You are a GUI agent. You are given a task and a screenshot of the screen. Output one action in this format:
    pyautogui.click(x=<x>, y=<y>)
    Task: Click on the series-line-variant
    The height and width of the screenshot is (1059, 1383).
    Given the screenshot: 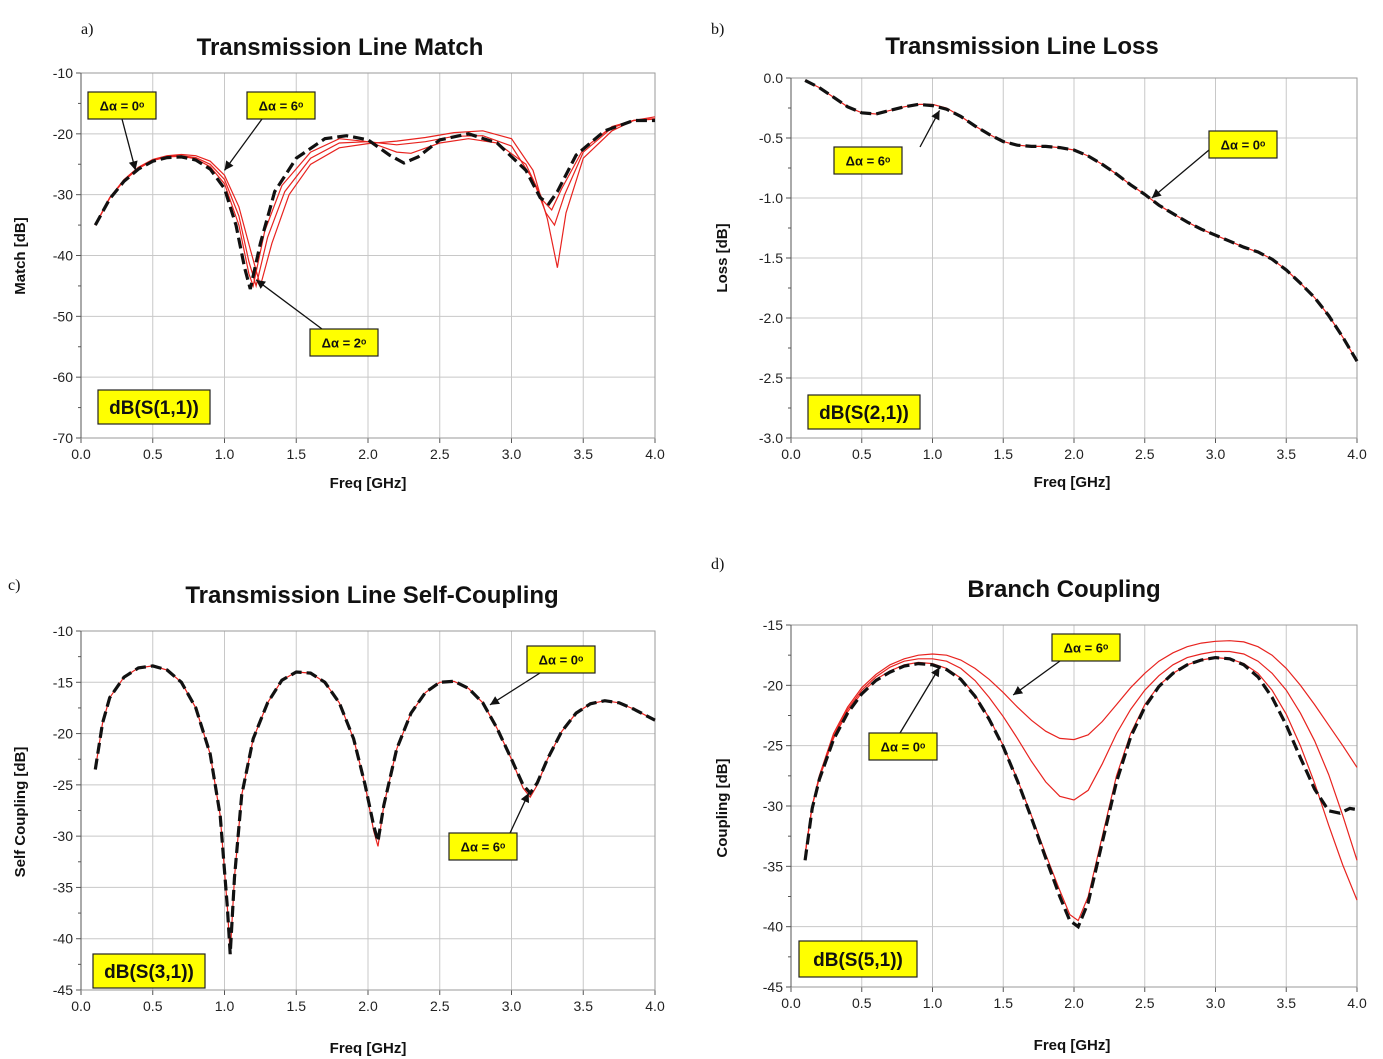 What is the action you would take?
    pyautogui.click(x=1081, y=755)
    